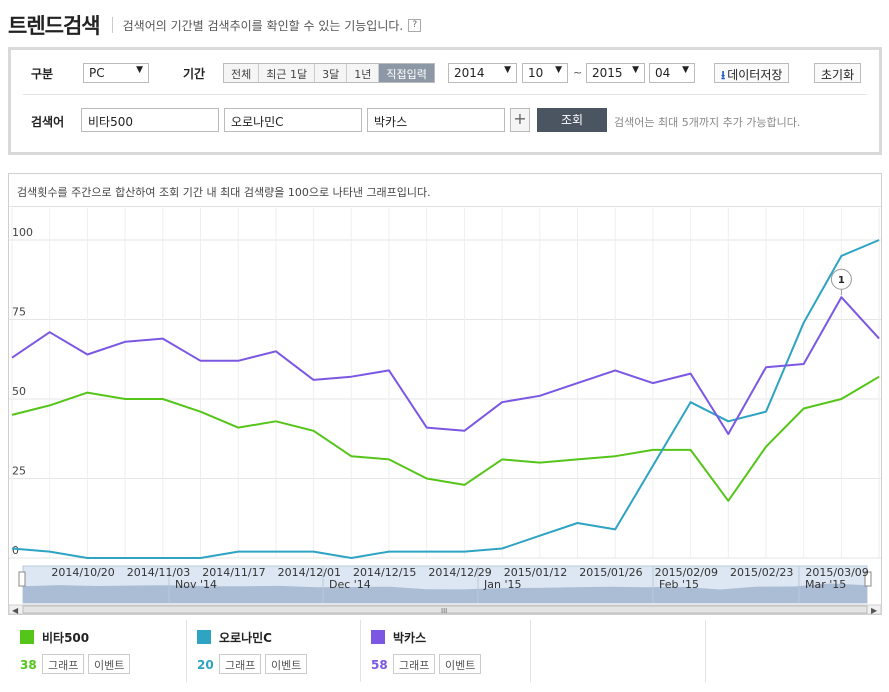 The image size is (889, 692). What do you see at coordinates (363, 73) in the screenshot?
I see `period-tab-1year: 1년` at bounding box center [363, 73].